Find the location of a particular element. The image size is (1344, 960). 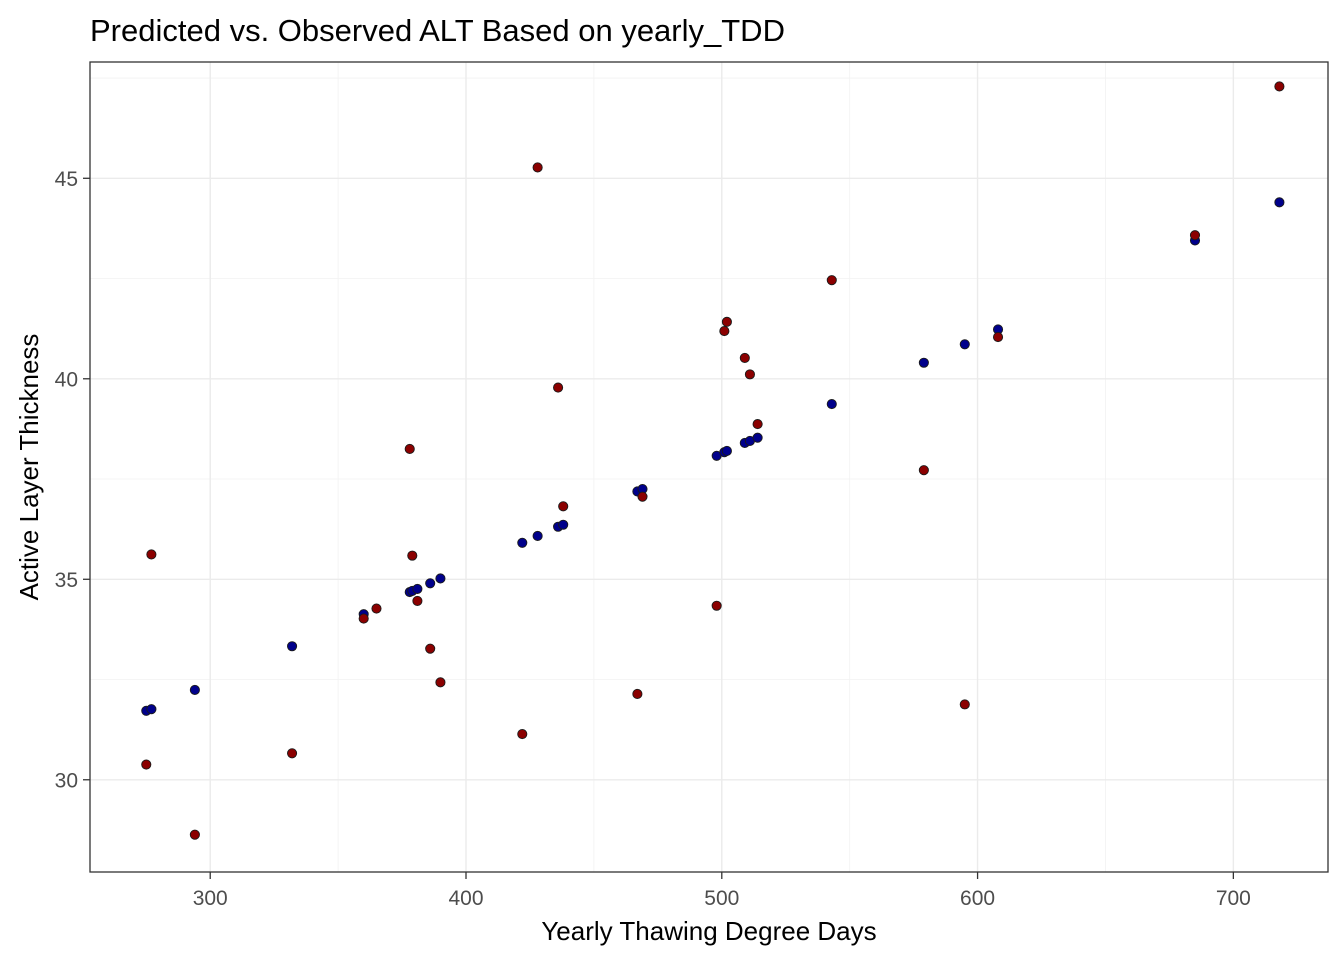

y-axis-title: Active Layer Thickness is located at coordinates (29, 467).